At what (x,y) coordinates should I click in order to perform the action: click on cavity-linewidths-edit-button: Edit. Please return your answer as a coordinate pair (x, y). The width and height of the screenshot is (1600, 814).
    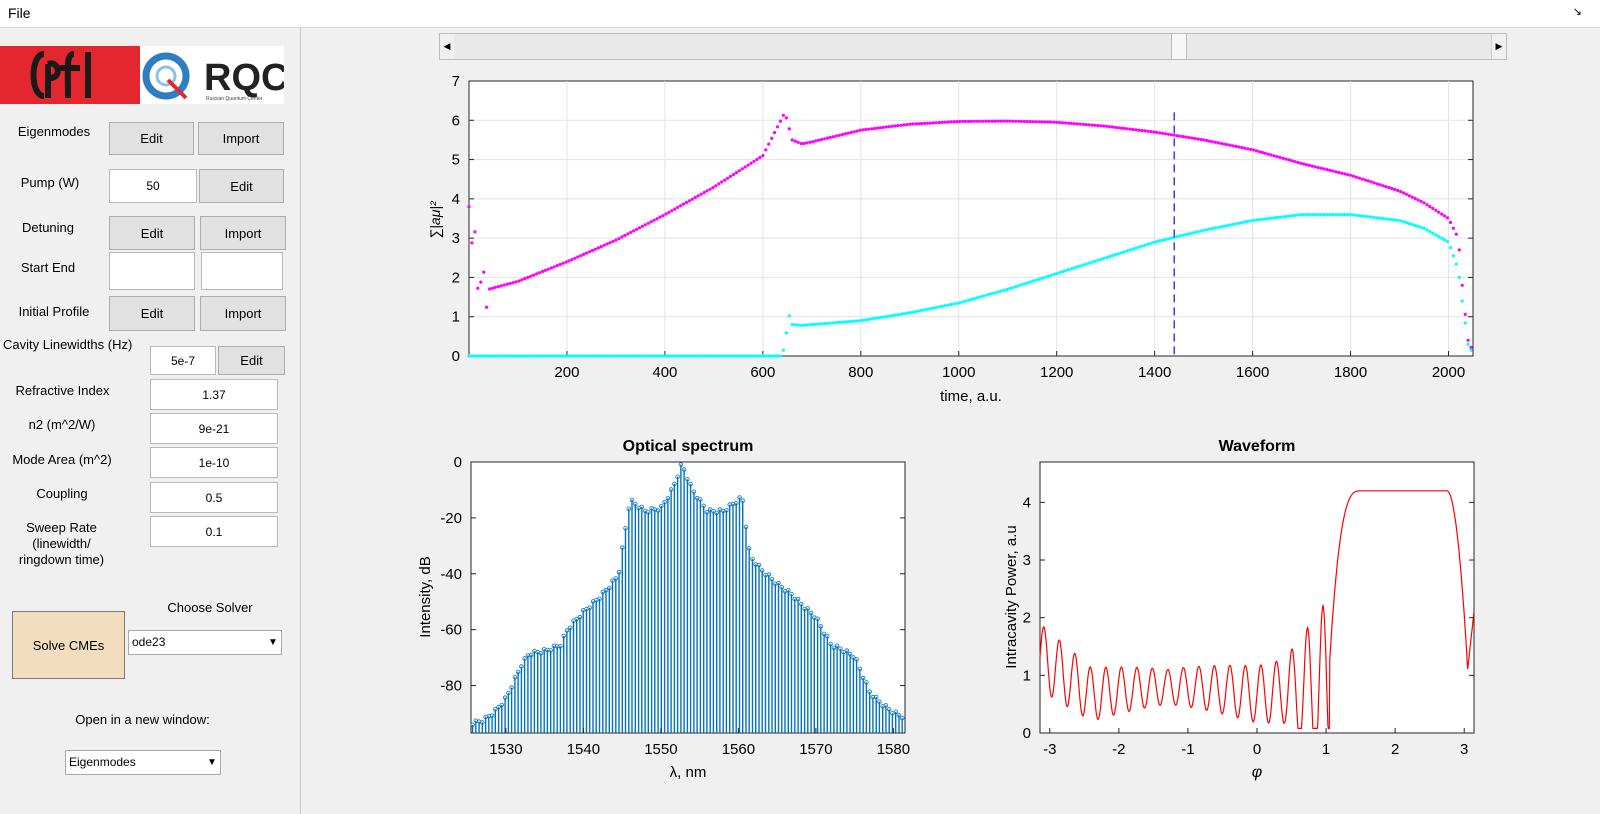
    Looking at the image, I should click on (251, 360).